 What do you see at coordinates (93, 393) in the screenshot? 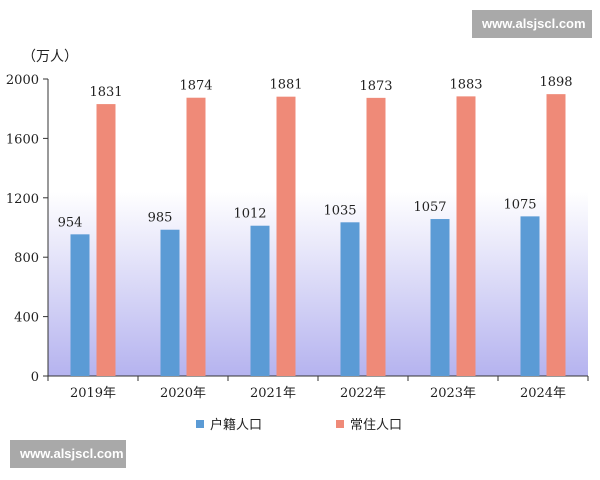
I see `x-tick-label: 2019年` at bounding box center [93, 393].